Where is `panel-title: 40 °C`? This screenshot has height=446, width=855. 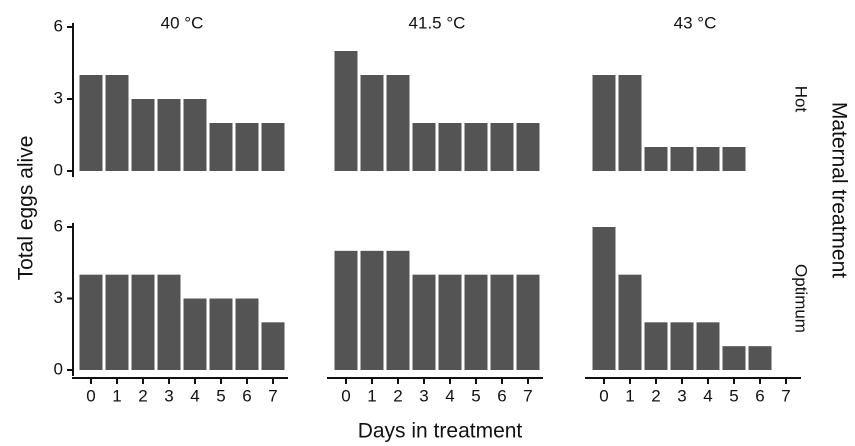 panel-title: 40 °C is located at coordinates (182, 22).